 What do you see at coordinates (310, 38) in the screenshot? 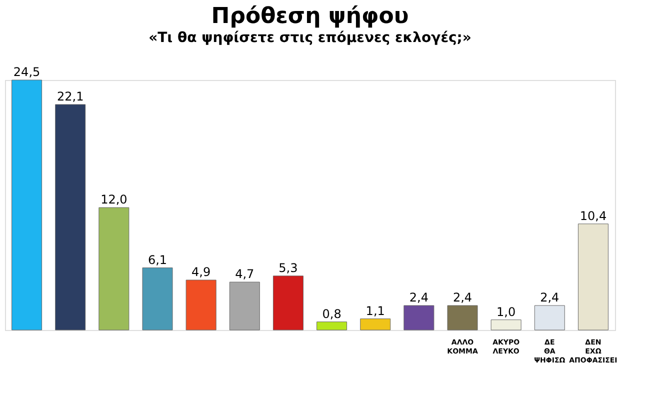
I see `chart-subtitle: «Τι θα ψηφίσετε στις επόμενες εκλογές;»` at bounding box center [310, 38].